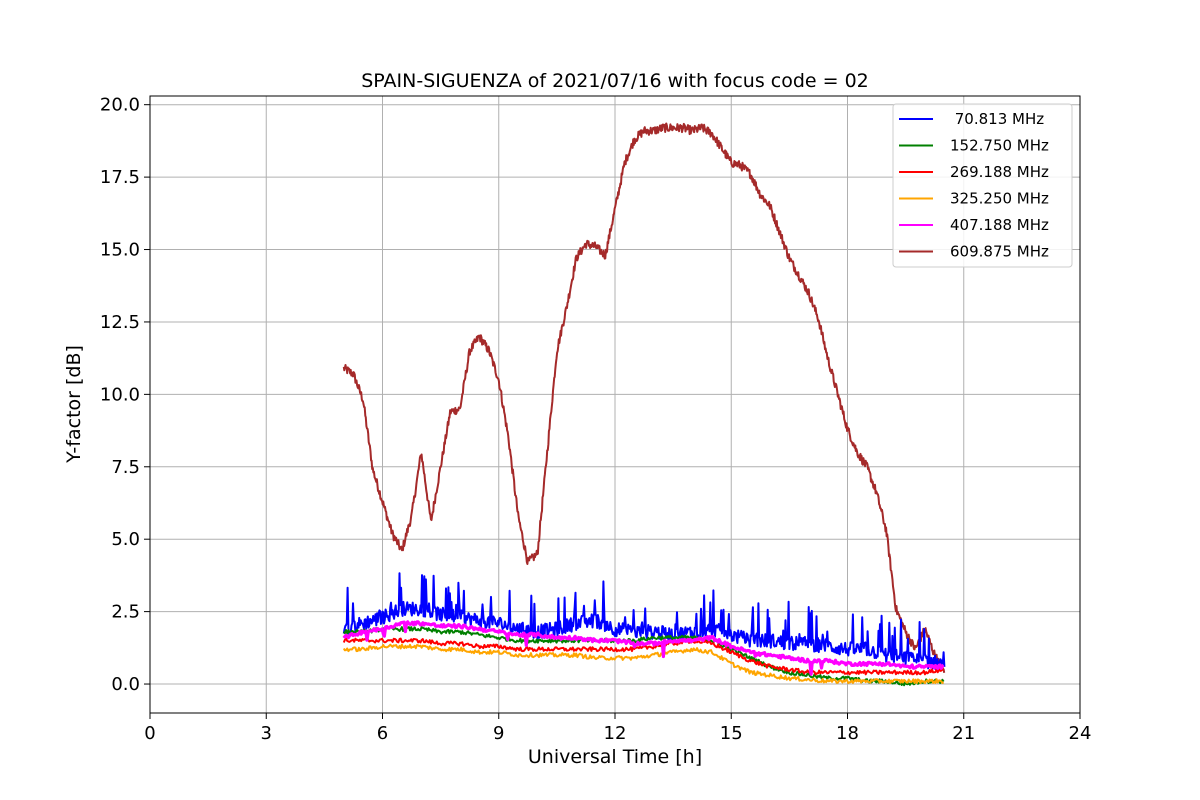  I want to click on series-70-813-mhz, so click(644, 621).